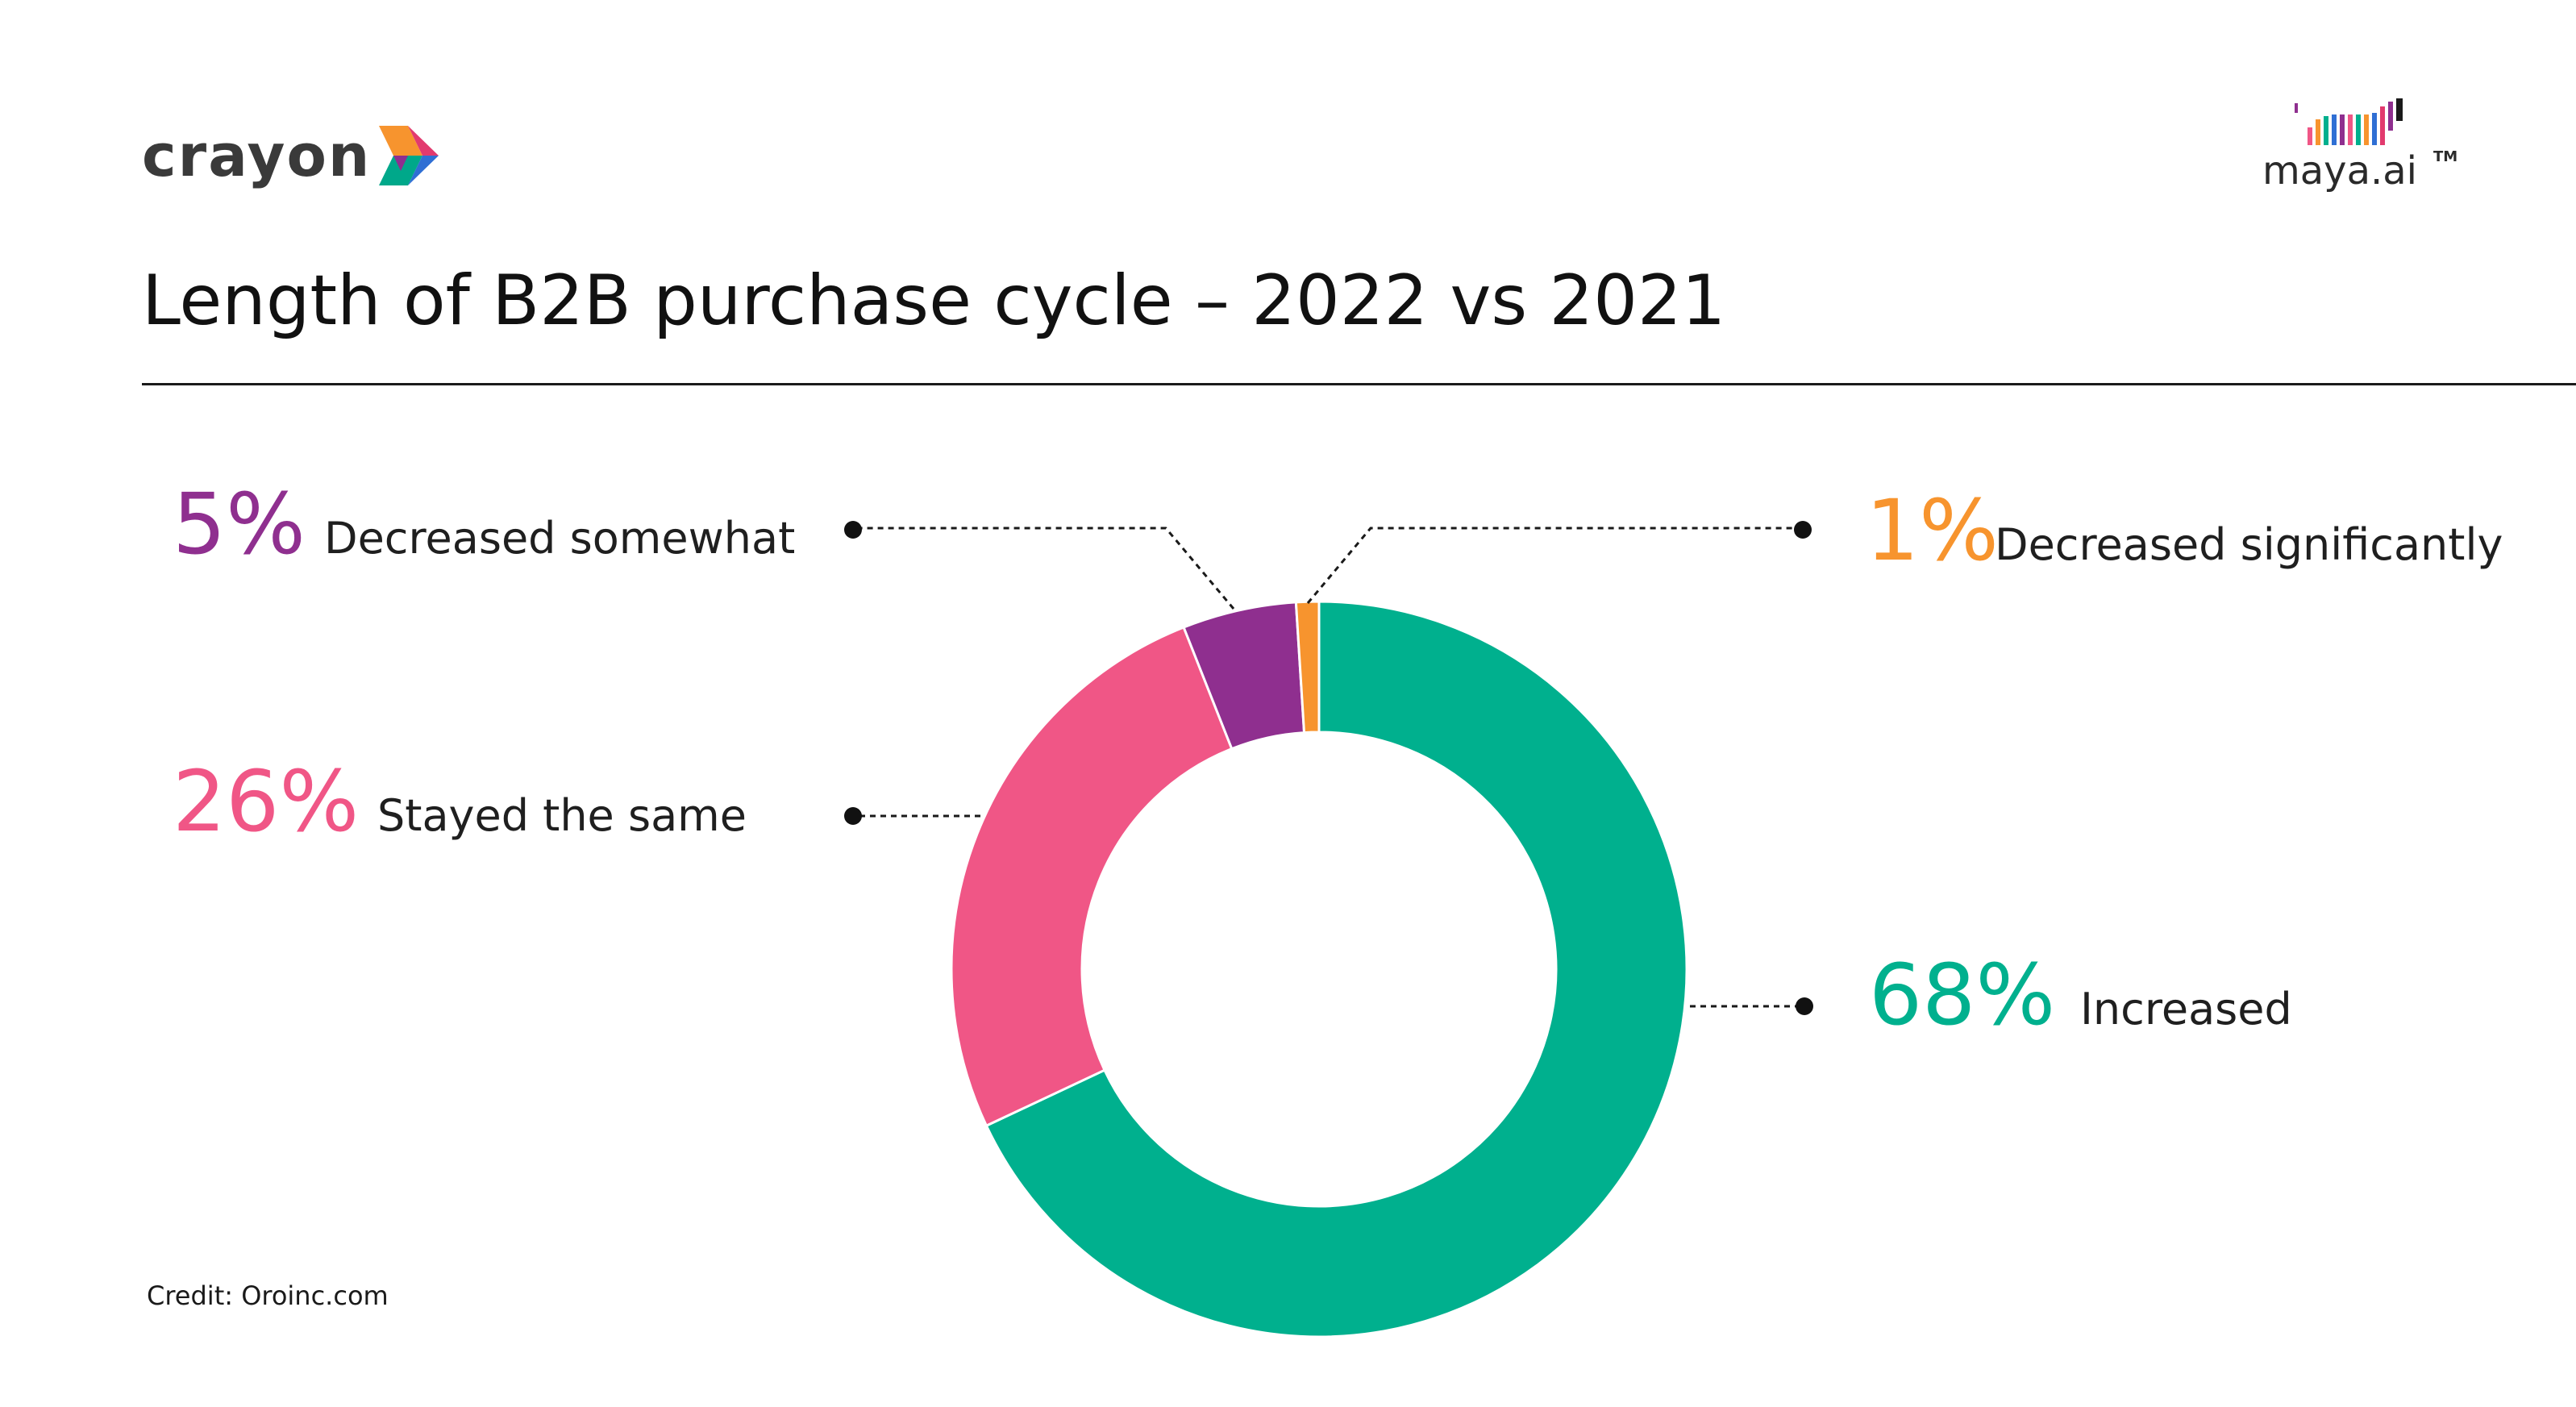 The width and height of the screenshot is (2576, 1407). Describe the element at coordinates (853, 530) in the screenshot. I see `leader-dot-decreased-somewhat` at that location.